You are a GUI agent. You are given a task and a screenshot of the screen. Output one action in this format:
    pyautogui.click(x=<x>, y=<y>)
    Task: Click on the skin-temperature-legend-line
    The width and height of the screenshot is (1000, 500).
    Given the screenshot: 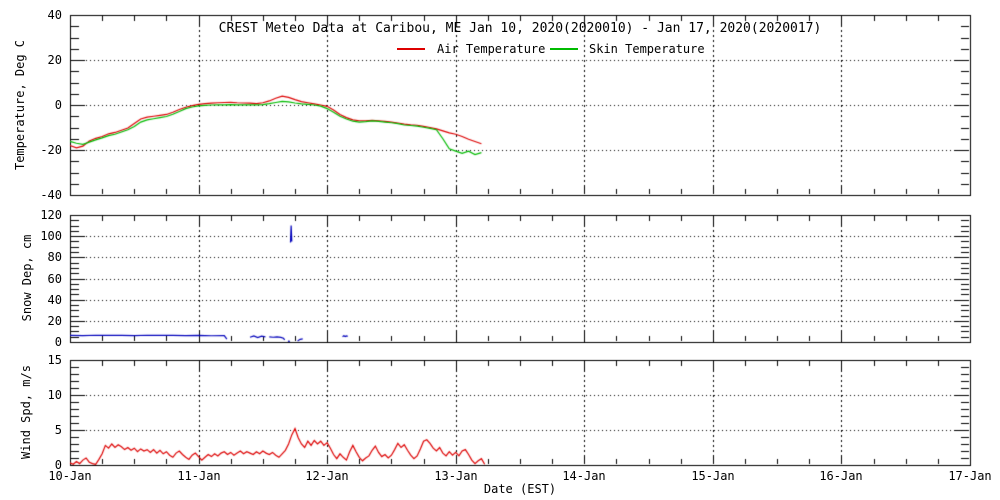 What is the action you would take?
    pyautogui.click(x=564, y=49)
    